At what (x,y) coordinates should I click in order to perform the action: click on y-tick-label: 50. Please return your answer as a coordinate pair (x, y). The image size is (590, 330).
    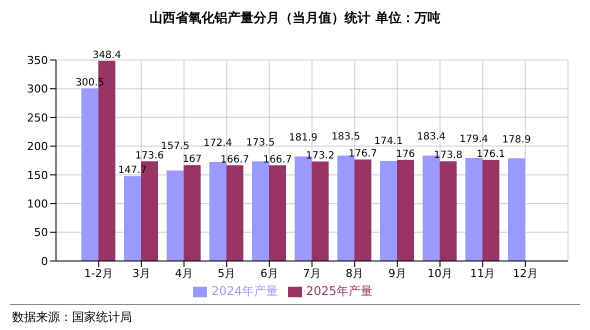
    Looking at the image, I should click on (41, 233).